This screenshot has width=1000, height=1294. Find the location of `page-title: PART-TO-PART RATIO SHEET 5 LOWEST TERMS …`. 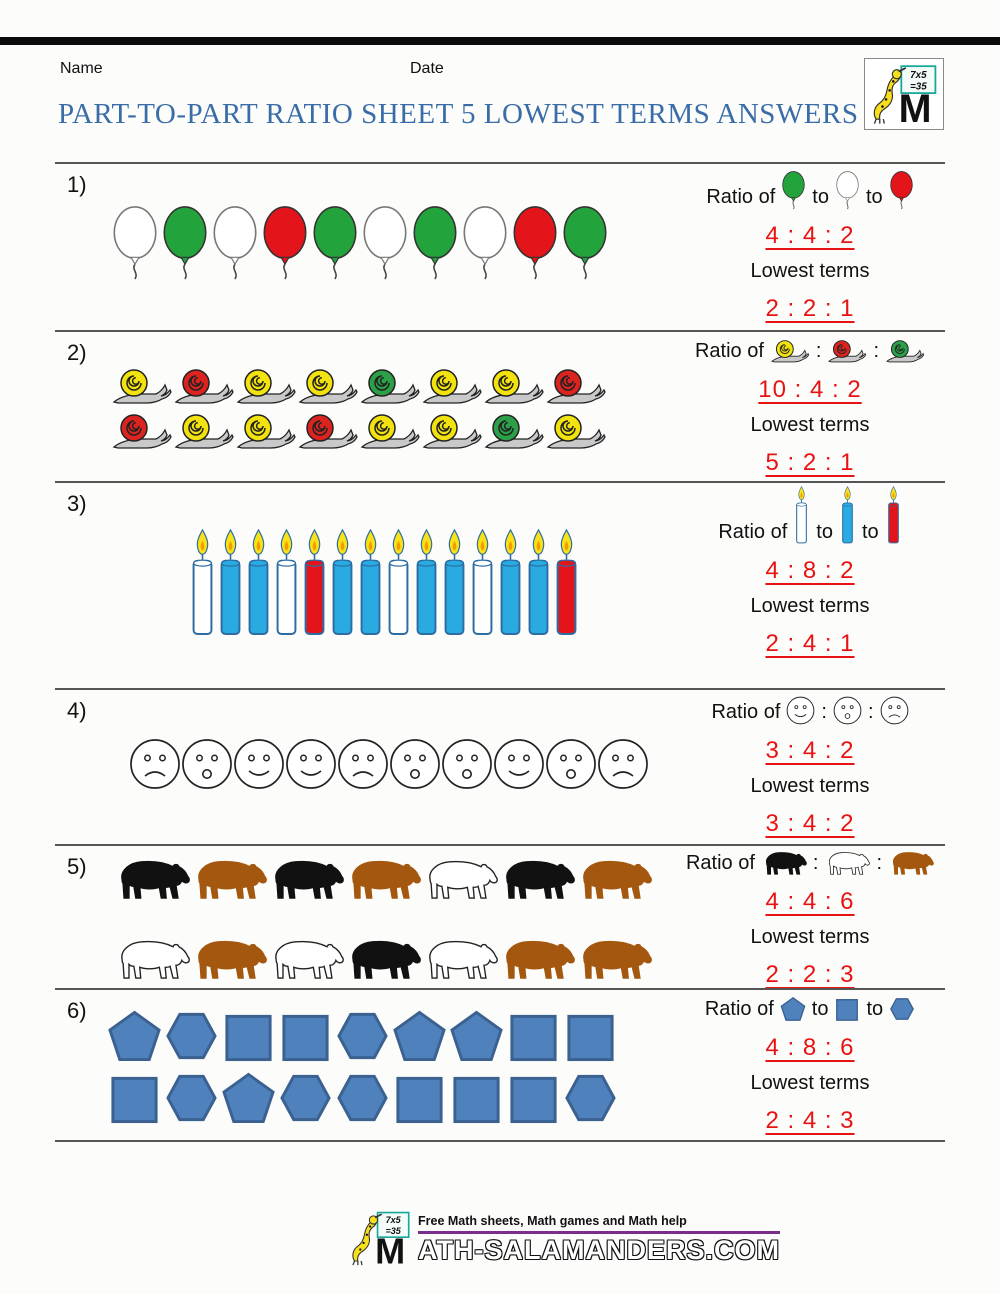

page-title: PART-TO-PART RATIO SHEET 5 LOWEST TERMS … is located at coordinates (458, 114).